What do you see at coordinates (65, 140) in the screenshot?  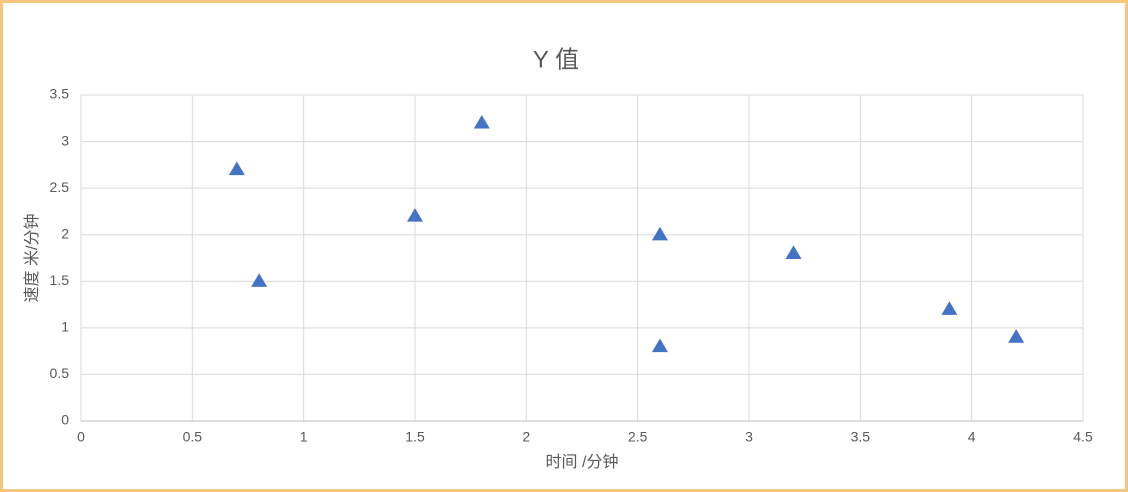 I see `y-tick-label: 3` at bounding box center [65, 140].